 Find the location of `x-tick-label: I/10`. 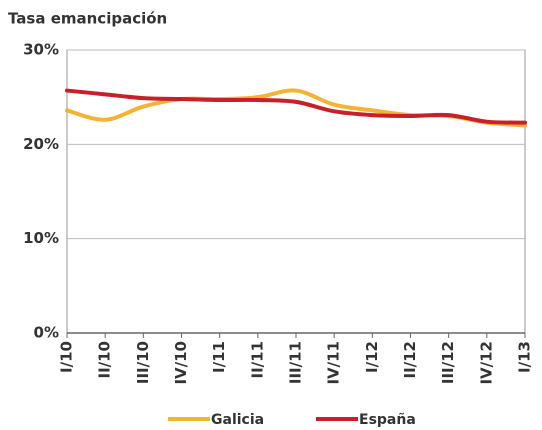

x-tick-label: I/10 is located at coordinates (67, 357).